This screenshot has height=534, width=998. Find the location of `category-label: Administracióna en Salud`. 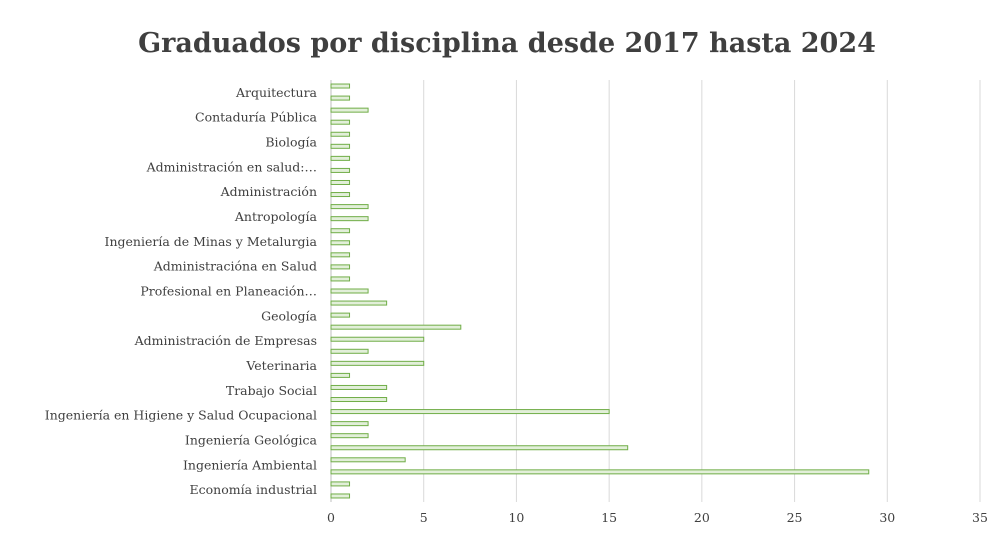

category-label: Administracióna en Salud is located at coordinates (235, 266).